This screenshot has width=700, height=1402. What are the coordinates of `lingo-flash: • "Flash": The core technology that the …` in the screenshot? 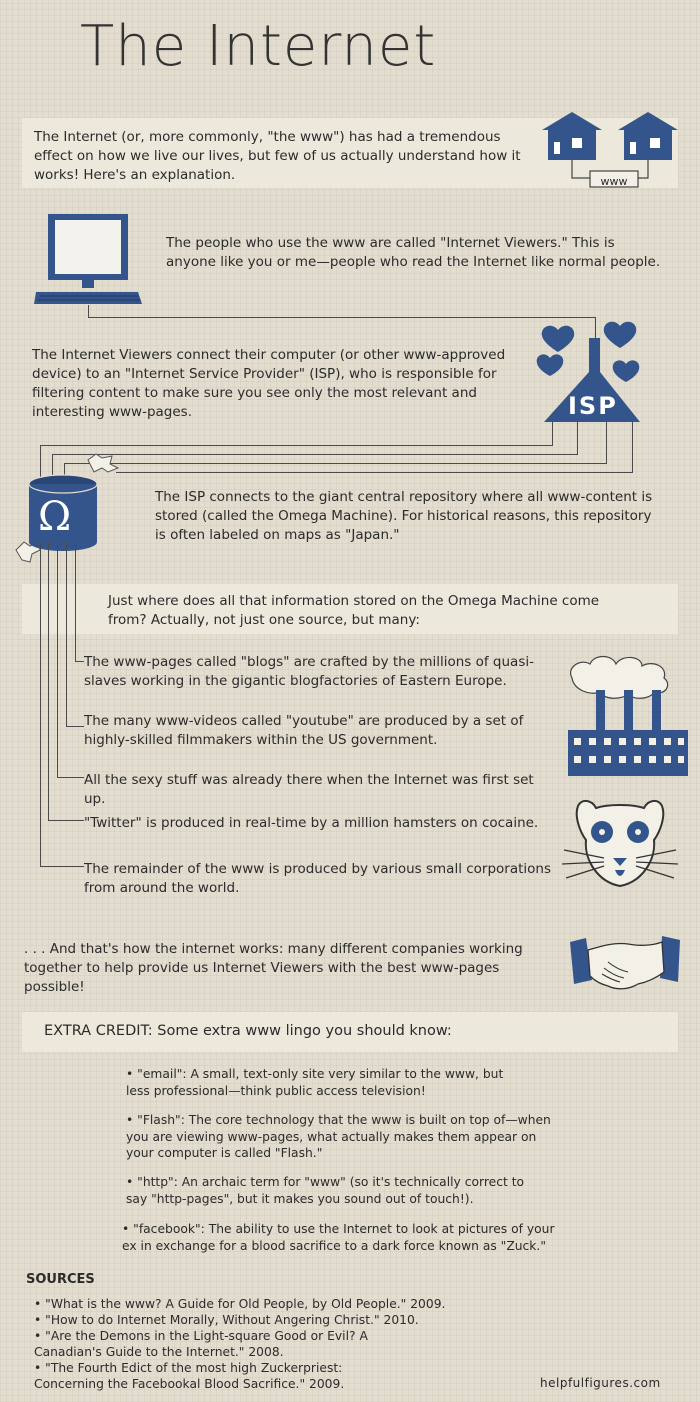 It's located at (338, 1136).